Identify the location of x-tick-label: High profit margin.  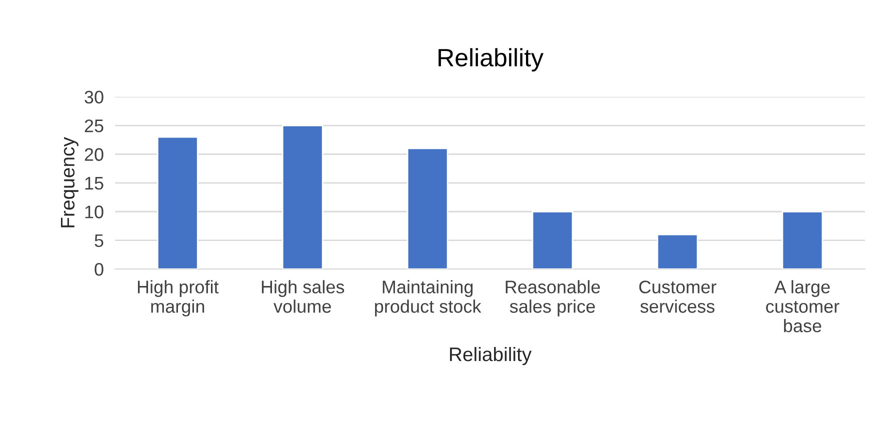
(178, 298).